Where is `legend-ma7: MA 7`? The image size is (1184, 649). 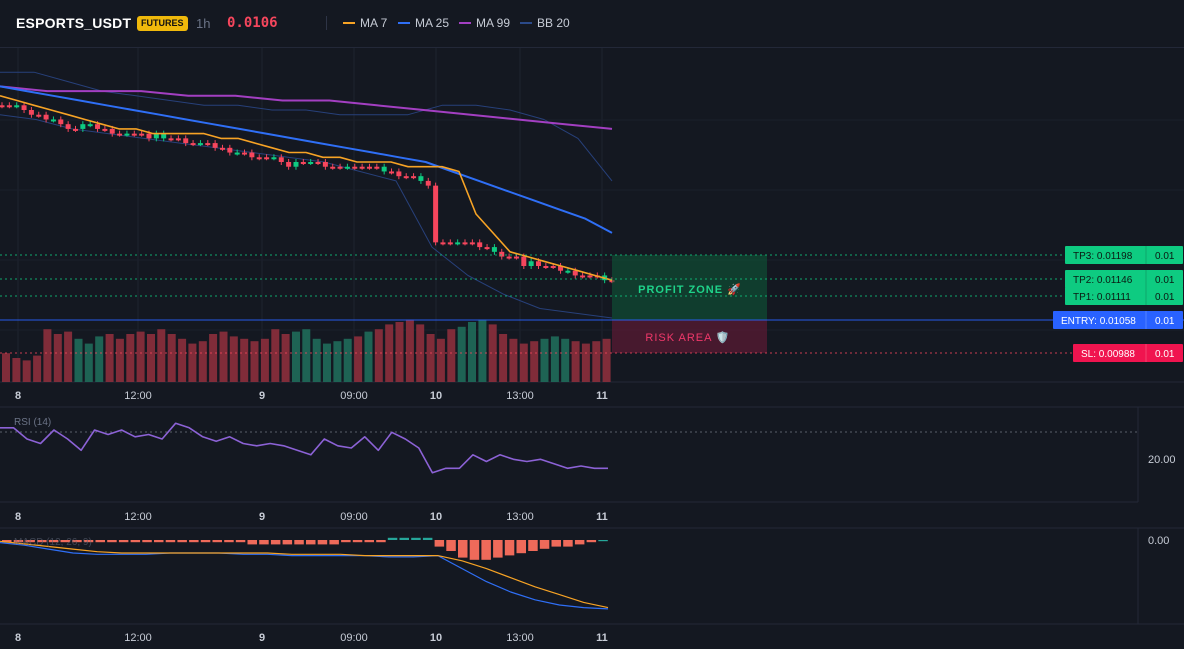
legend-ma7: MA 7 is located at coordinates (365, 23).